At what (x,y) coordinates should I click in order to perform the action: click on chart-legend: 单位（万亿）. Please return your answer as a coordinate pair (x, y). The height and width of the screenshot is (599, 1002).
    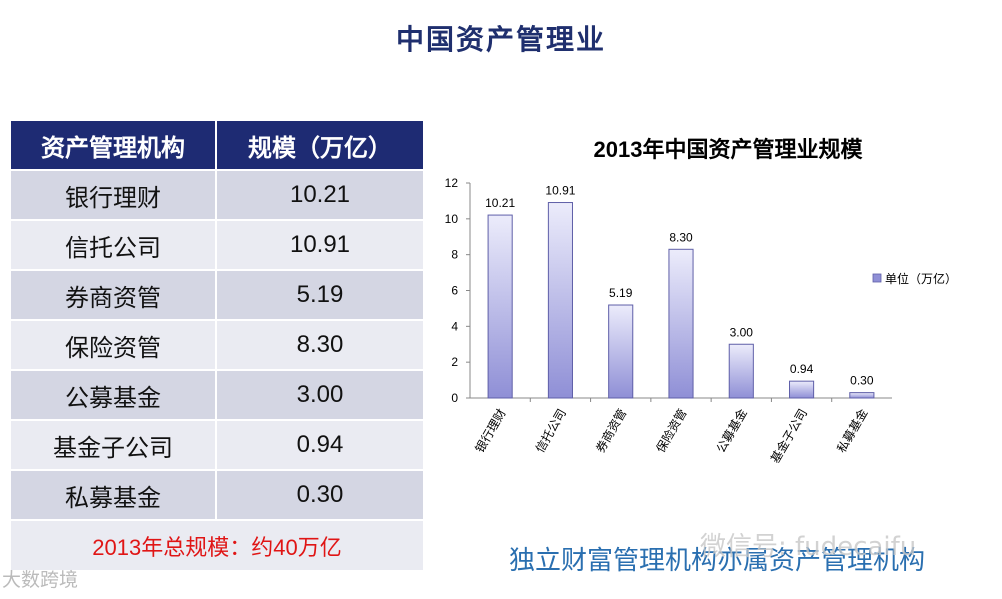
    Looking at the image, I should click on (914, 278).